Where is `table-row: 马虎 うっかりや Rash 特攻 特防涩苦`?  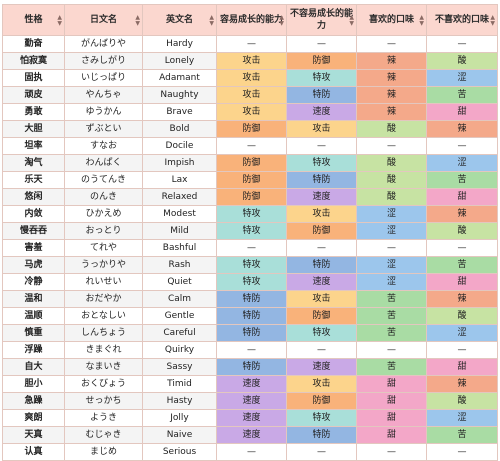
table-row: 马虎 うっかりや Rash 特攻 特防涩苦 is located at coordinates (250, 265).